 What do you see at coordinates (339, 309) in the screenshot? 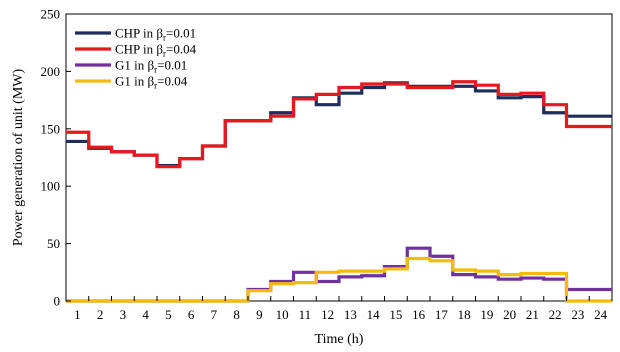
I see `x-axis-ticks: 1 2 3 4 5 6 7 8 9 10 11 12 13 14 15 16 17 18 19 20 21 22 23 24` at bounding box center [339, 309].